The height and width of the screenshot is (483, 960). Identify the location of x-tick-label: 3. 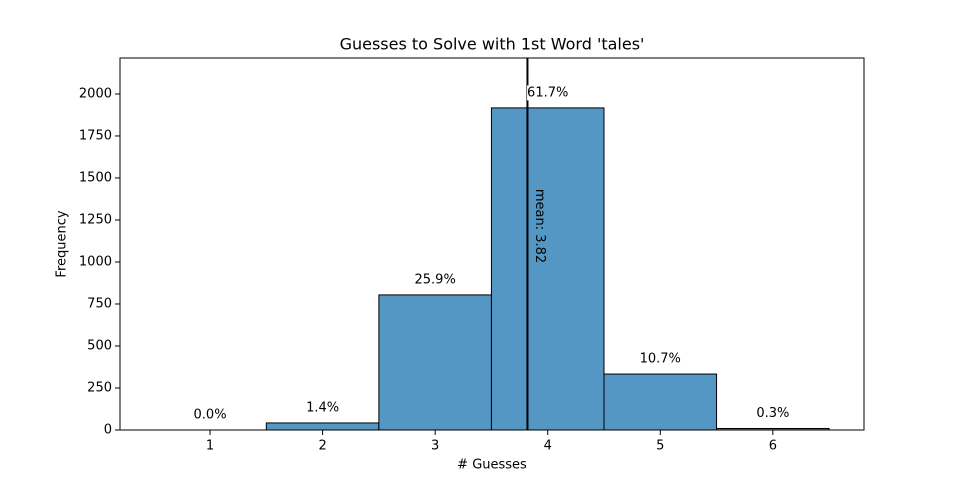
(435, 446).